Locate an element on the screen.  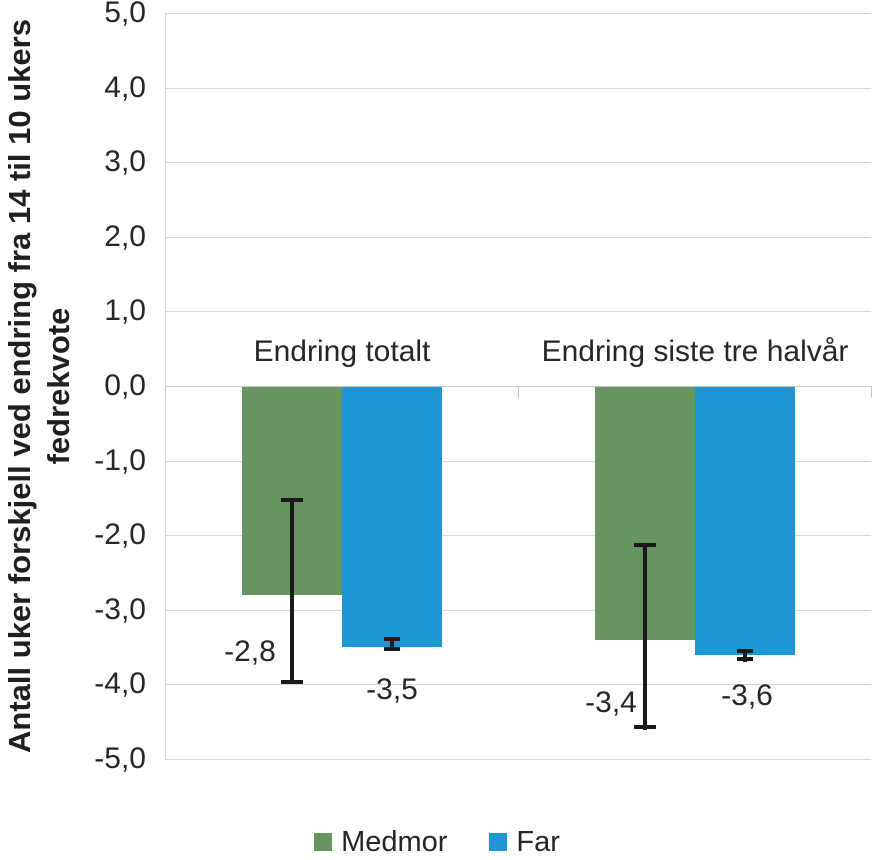
y-tick-label: -3,0 is located at coordinates (120, 609).